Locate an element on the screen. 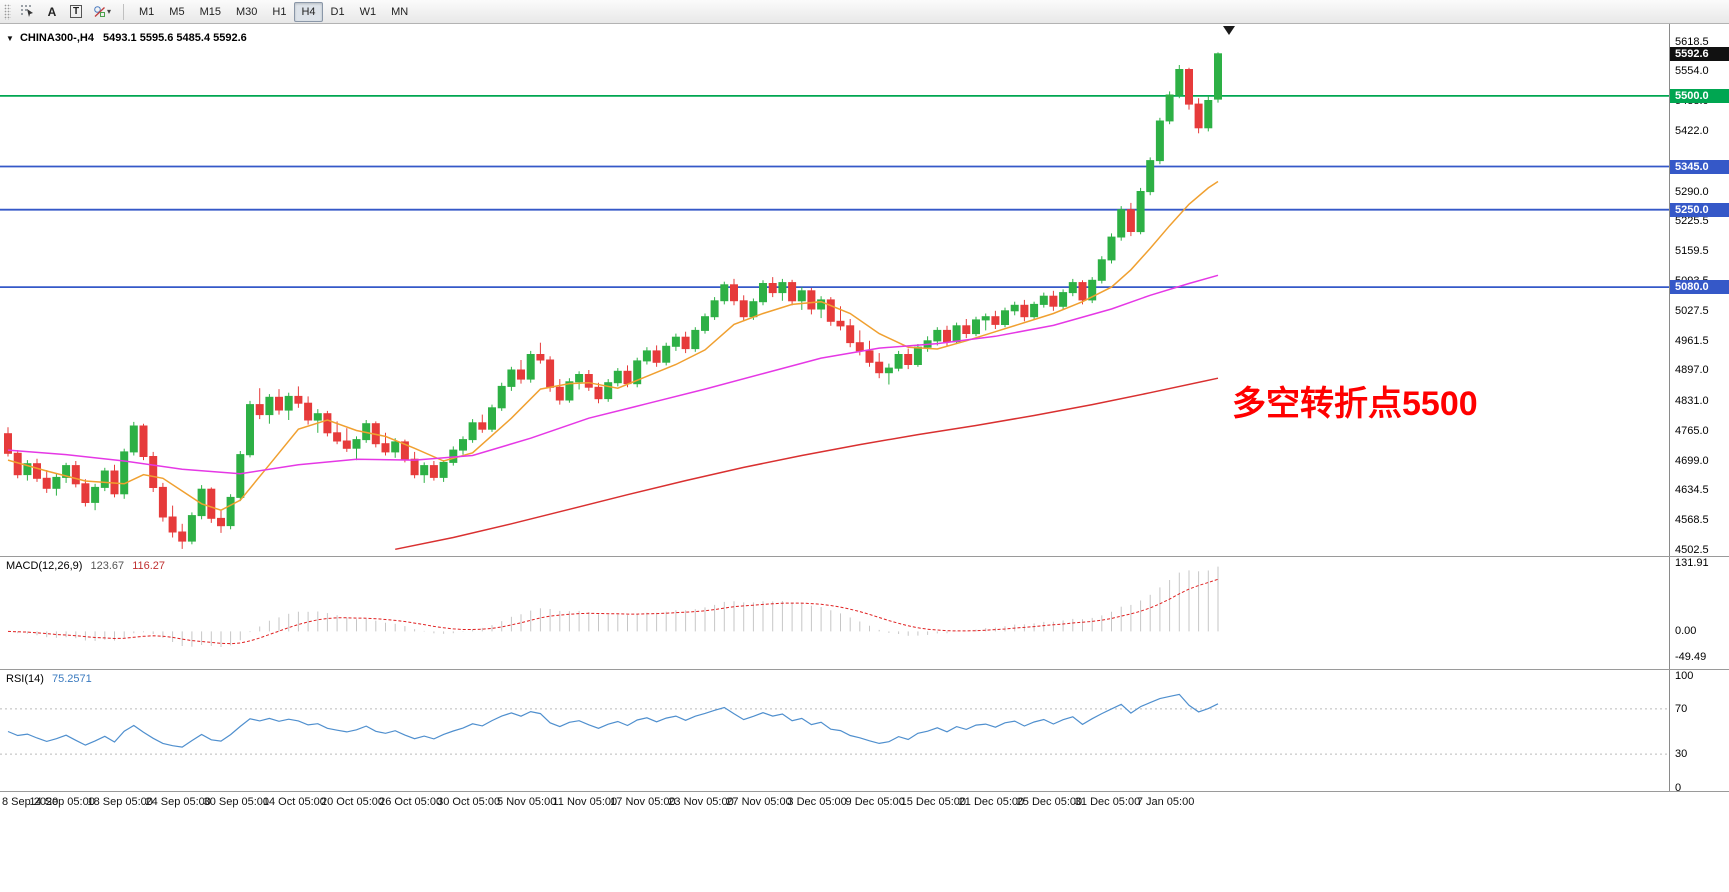 The height and width of the screenshot is (892, 1729). price-tick: 4961.5 is located at coordinates (1692, 341).